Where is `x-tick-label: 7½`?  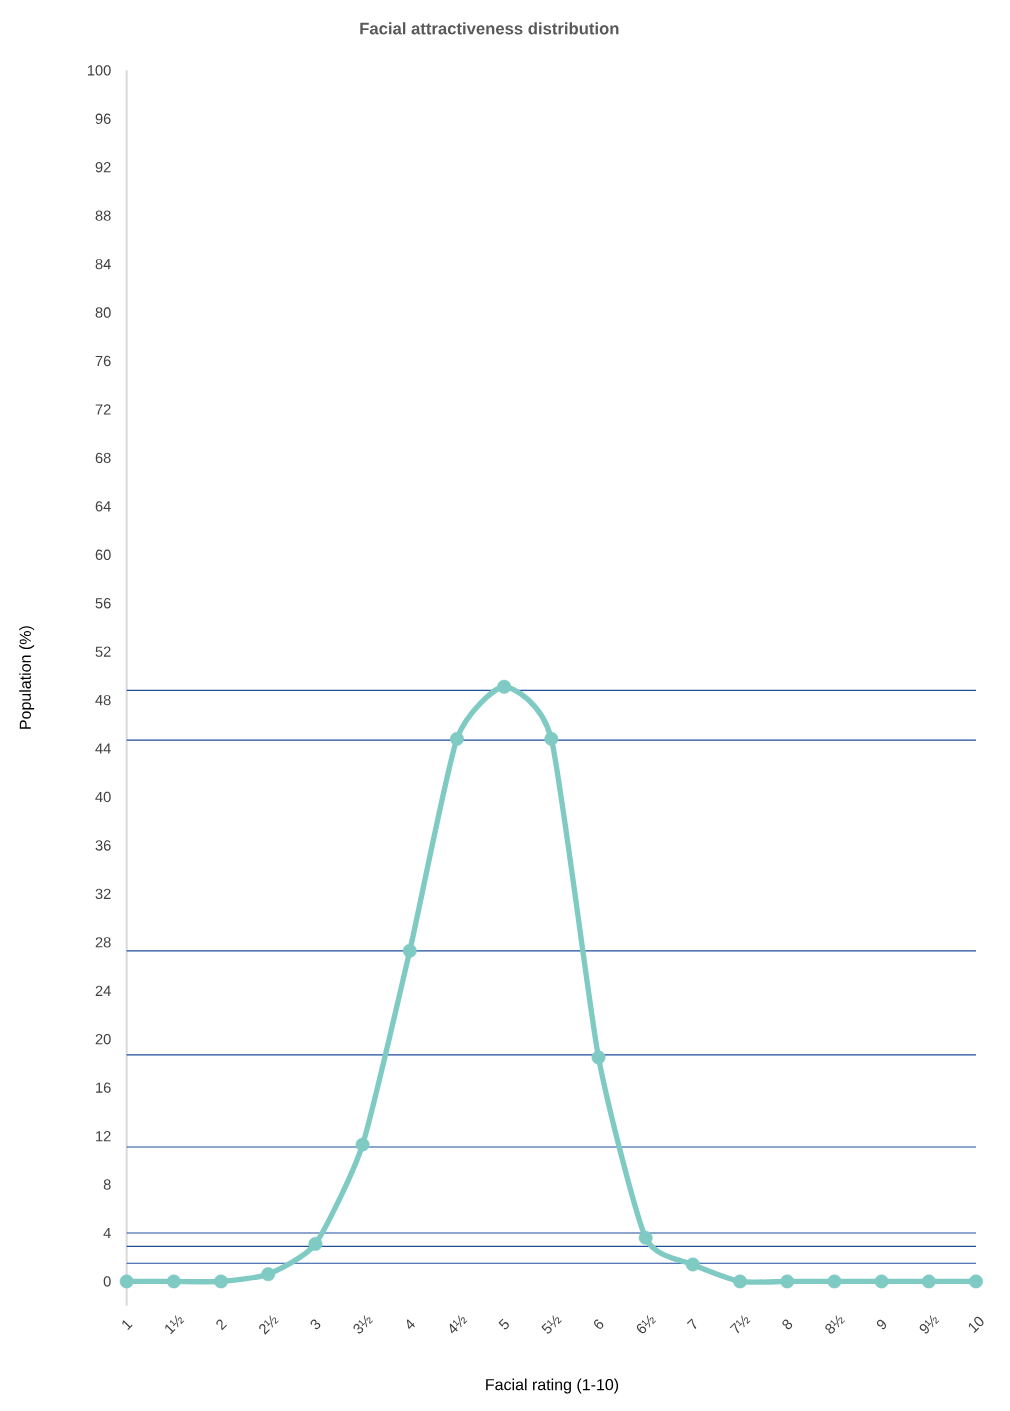
x-tick-label: 7½ is located at coordinates (740, 1324).